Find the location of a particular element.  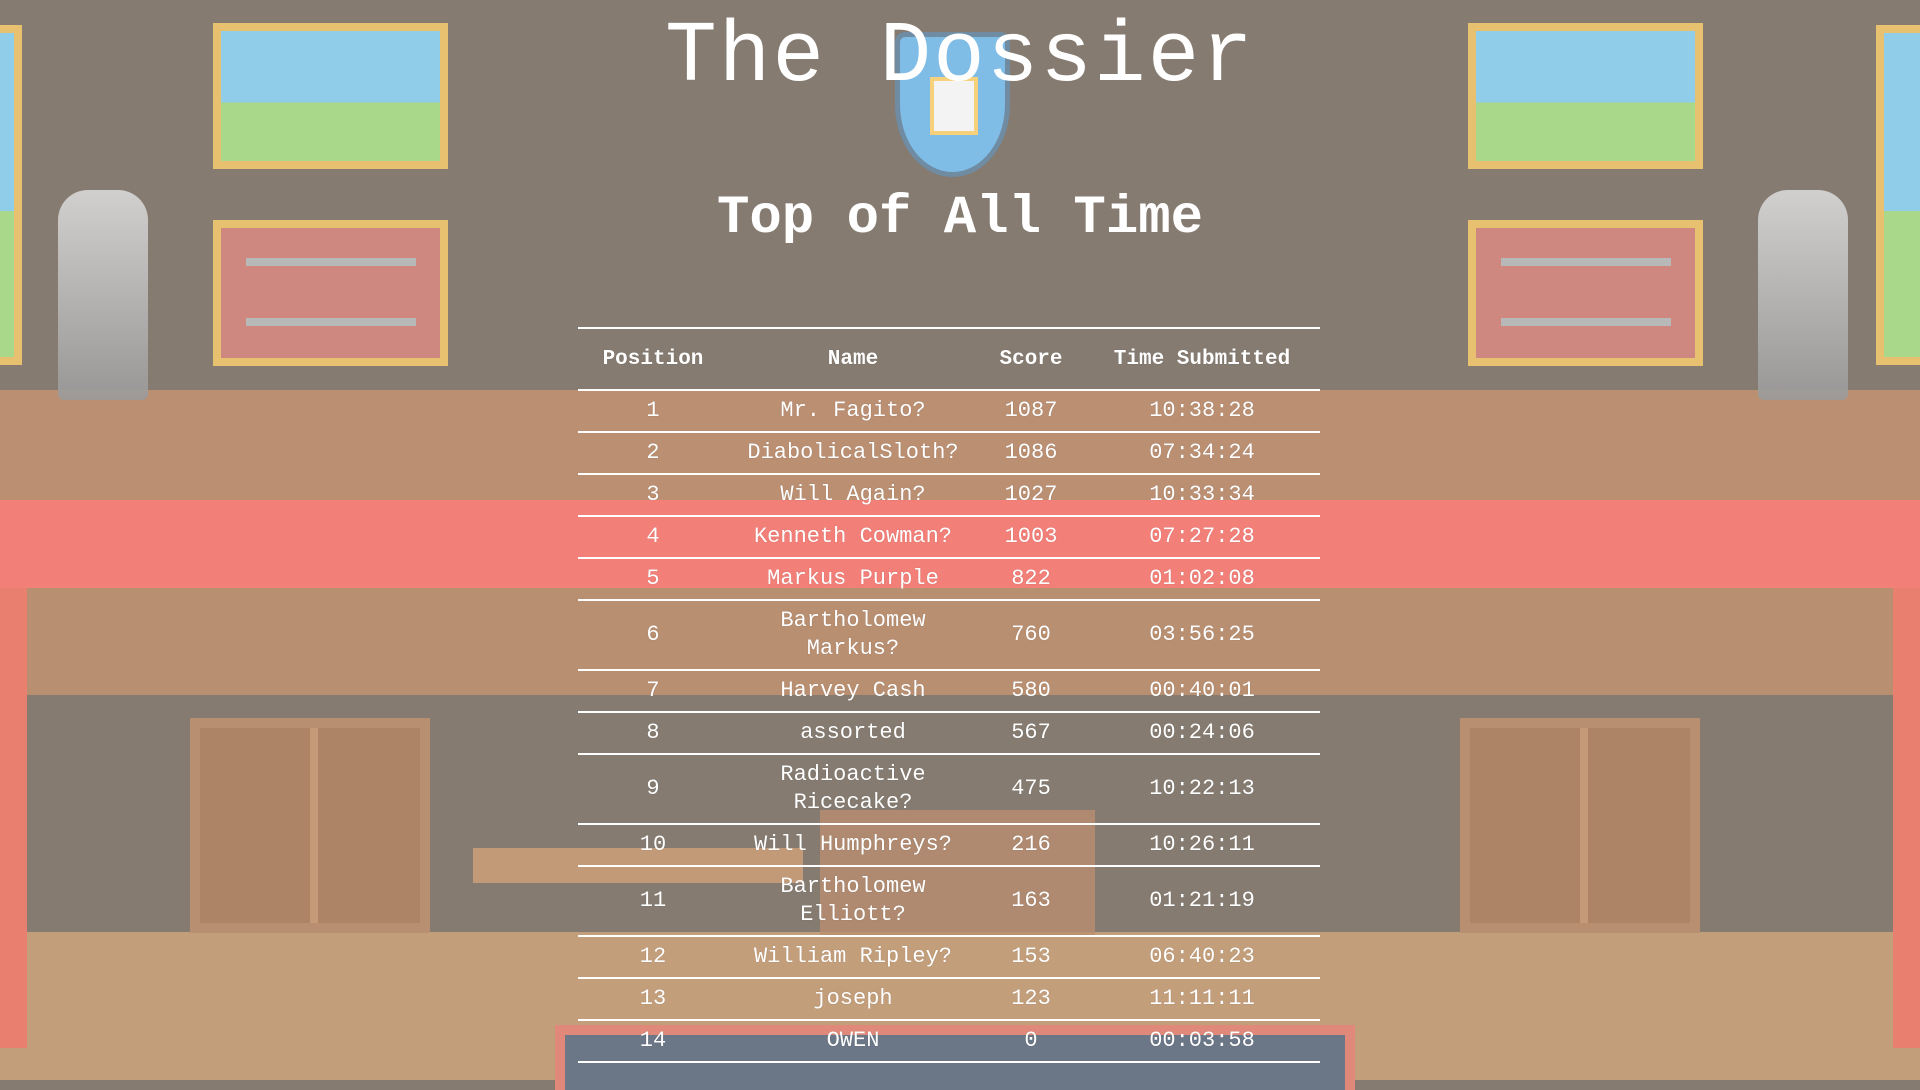

cell-time: 07:27:28 is located at coordinates (1202, 537).